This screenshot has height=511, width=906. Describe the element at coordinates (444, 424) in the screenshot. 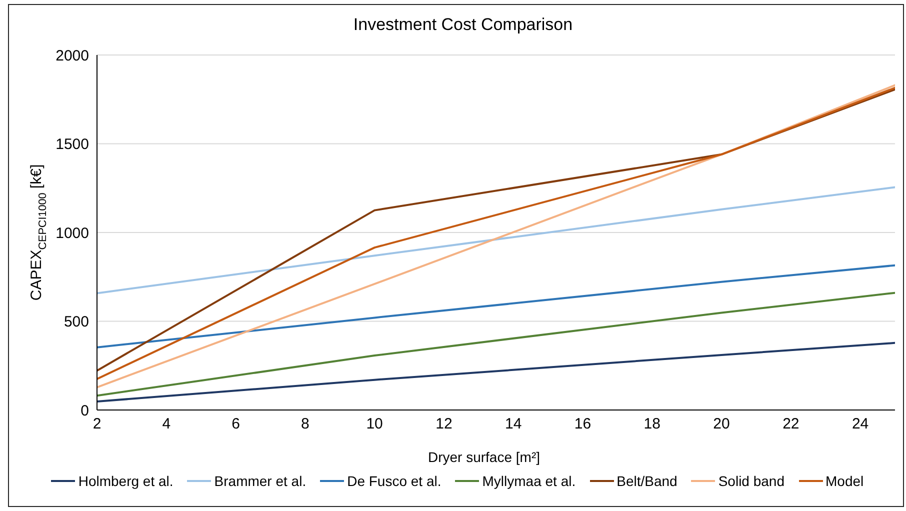

I see `x-tick-label: 12` at that location.